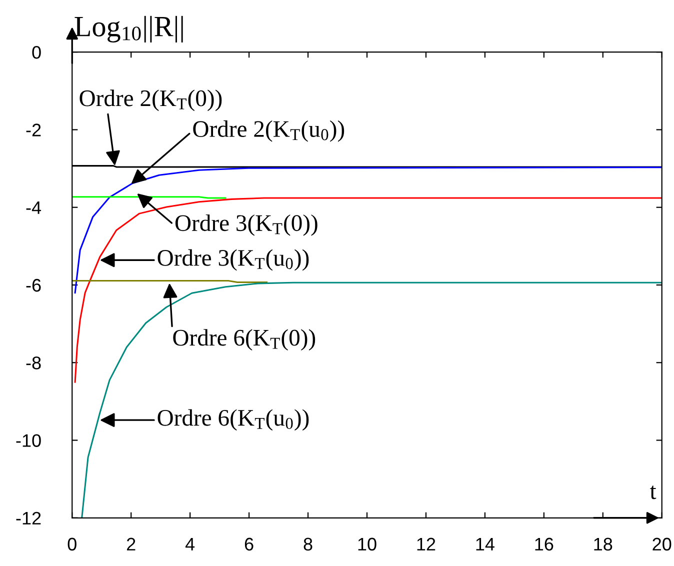 The image size is (674, 566). What do you see at coordinates (128, 29) in the screenshot?
I see `y-axis-title: Log$_{10}$||R||` at bounding box center [128, 29].